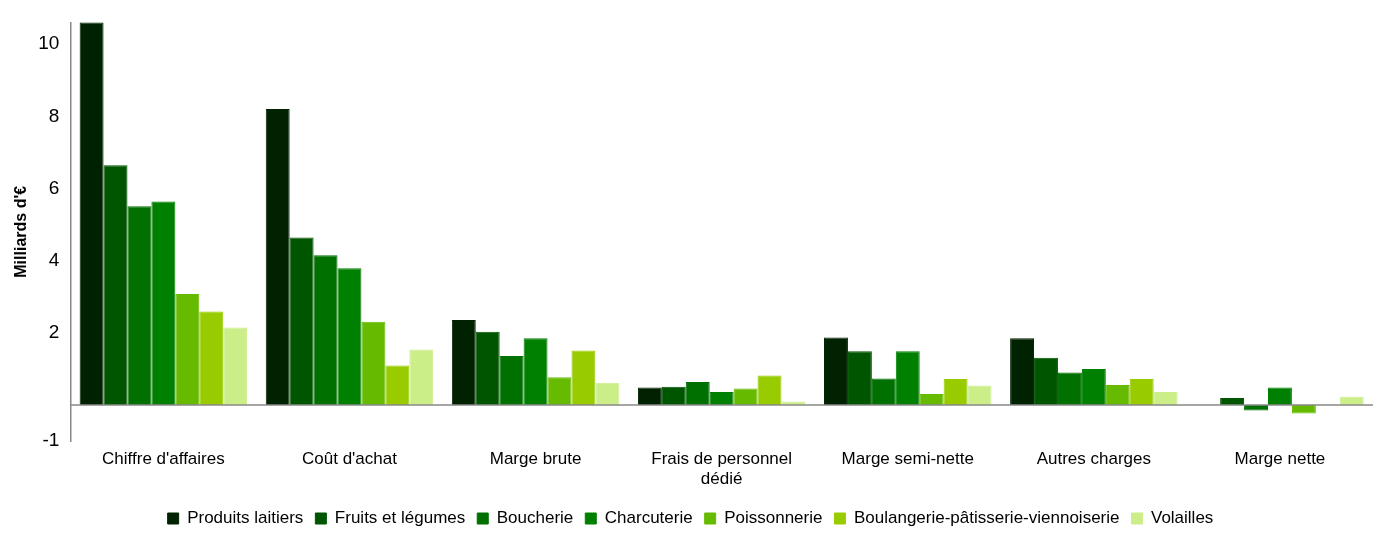  What do you see at coordinates (722, 469) in the screenshot?
I see `x-tick-label: Frais de personnel dédié` at bounding box center [722, 469].